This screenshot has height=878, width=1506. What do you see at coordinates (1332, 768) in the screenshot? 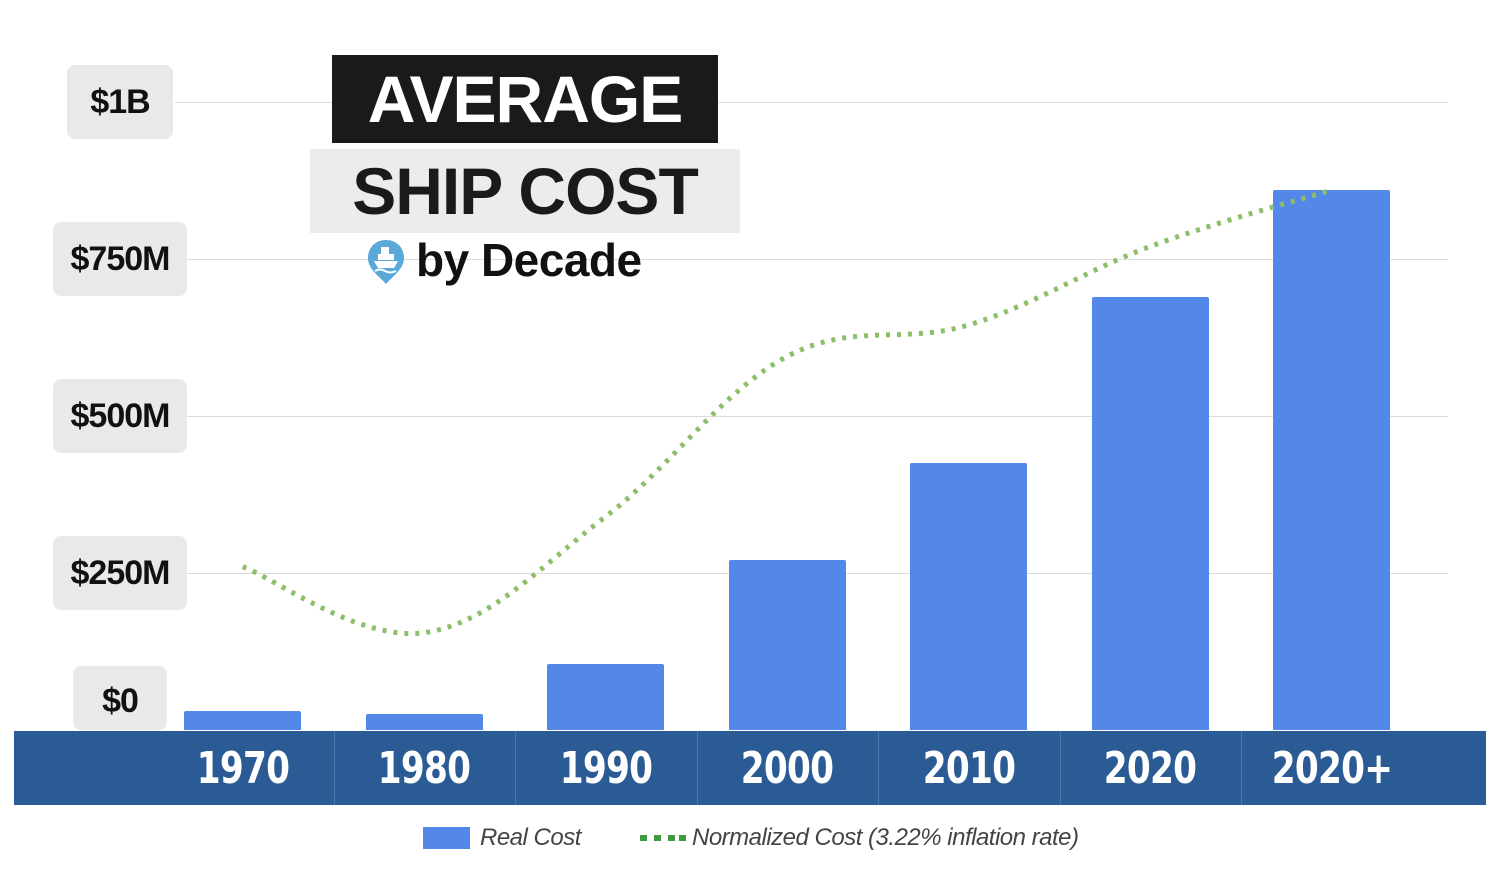
I see `x-tick-label: 2020+` at bounding box center [1332, 768].